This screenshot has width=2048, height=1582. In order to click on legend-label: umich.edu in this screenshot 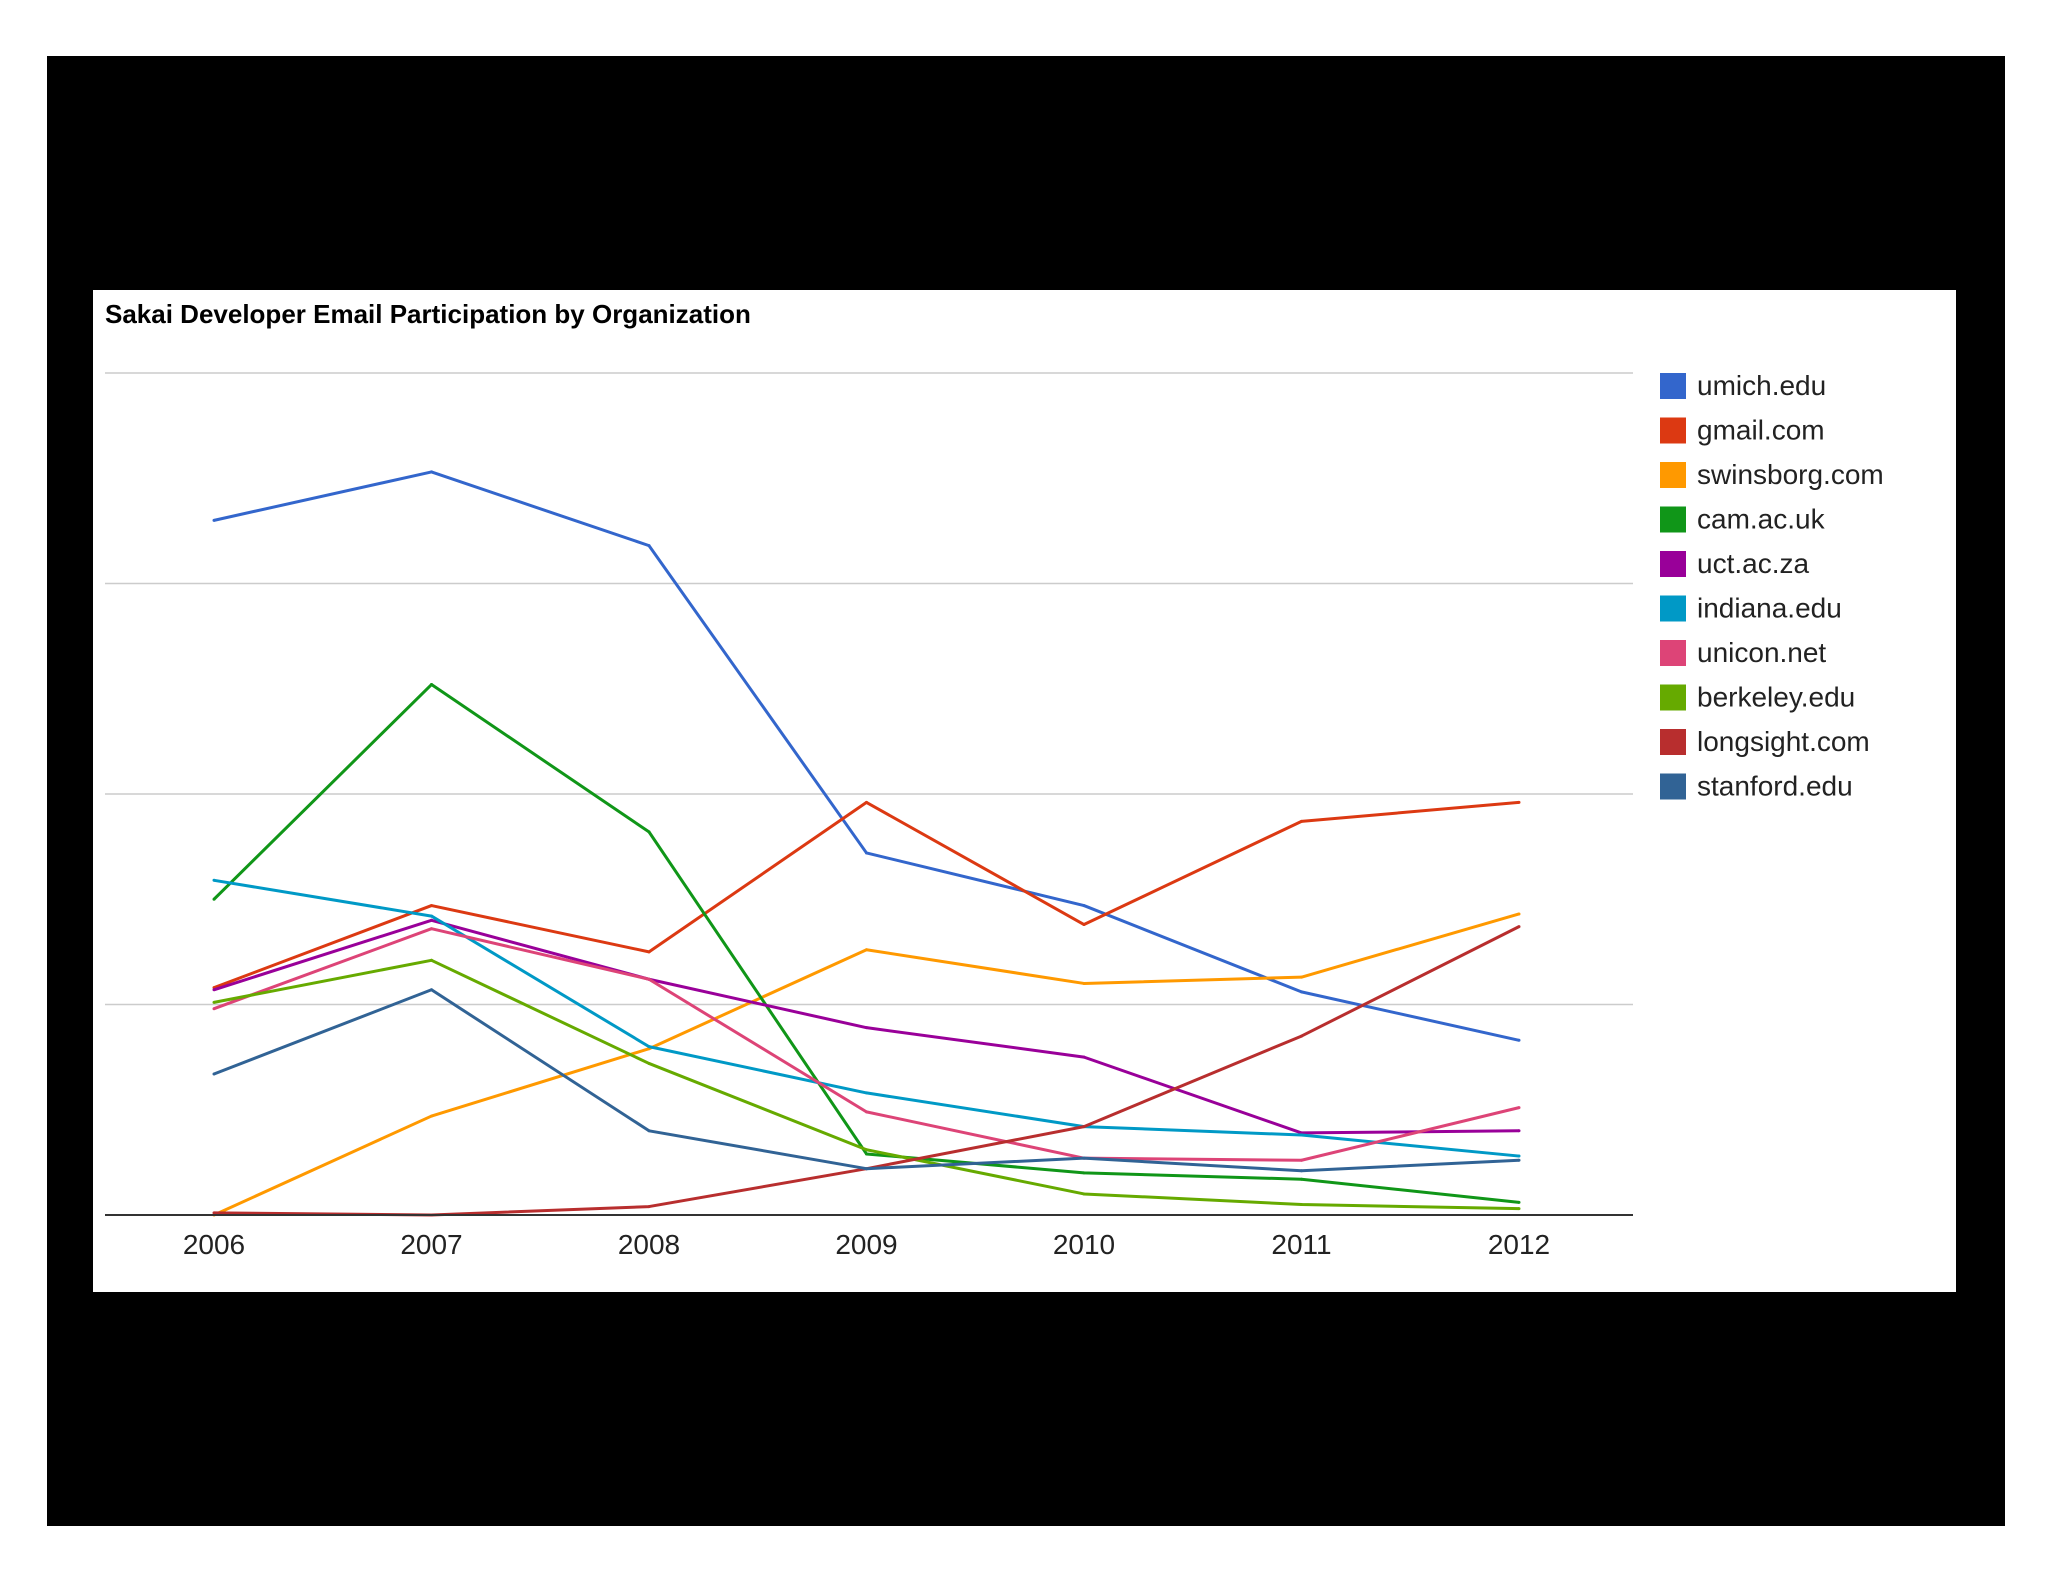, I will do `click(1761, 385)`.